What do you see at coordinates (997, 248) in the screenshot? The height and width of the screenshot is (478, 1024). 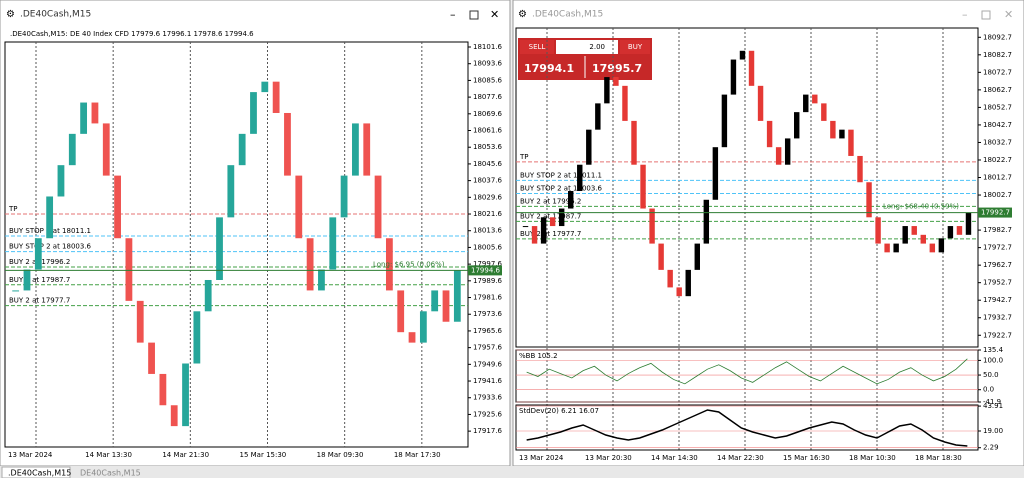 I see `y-tick-label: 17972.7` at bounding box center [997, 248].